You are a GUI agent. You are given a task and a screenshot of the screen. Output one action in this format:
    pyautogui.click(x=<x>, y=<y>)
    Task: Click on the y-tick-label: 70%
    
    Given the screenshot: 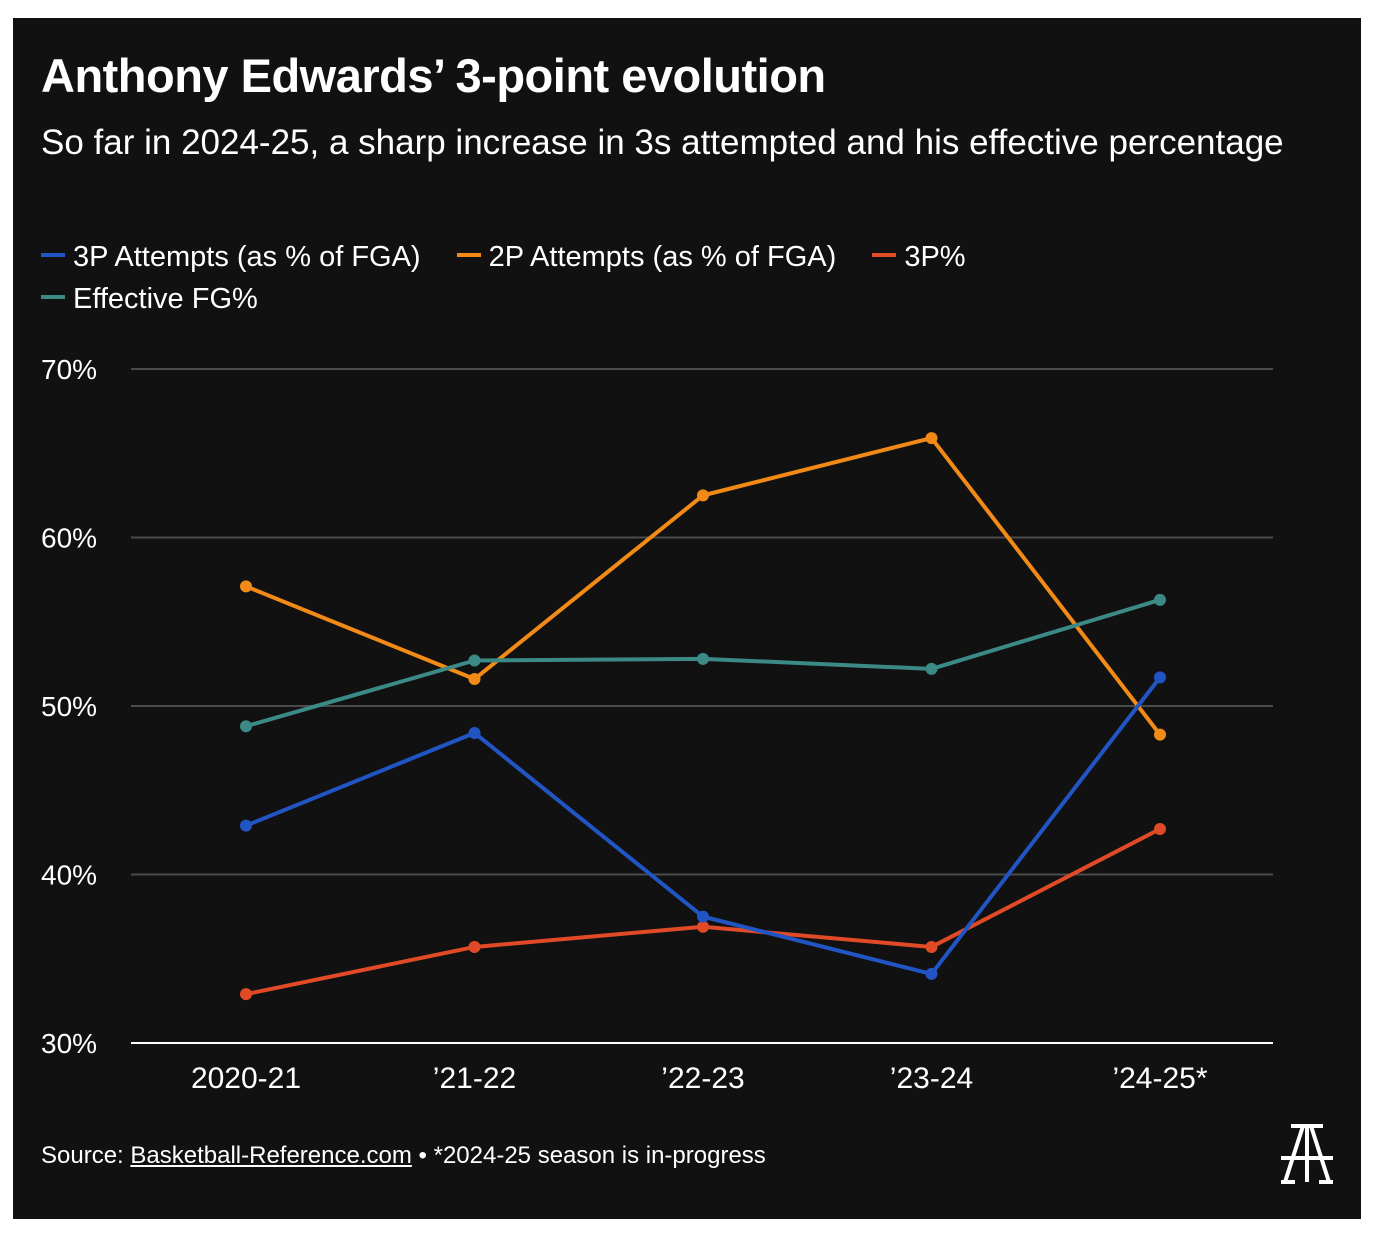 What is the action you would take?
    pyautogui.click(x=69, y=369)
    